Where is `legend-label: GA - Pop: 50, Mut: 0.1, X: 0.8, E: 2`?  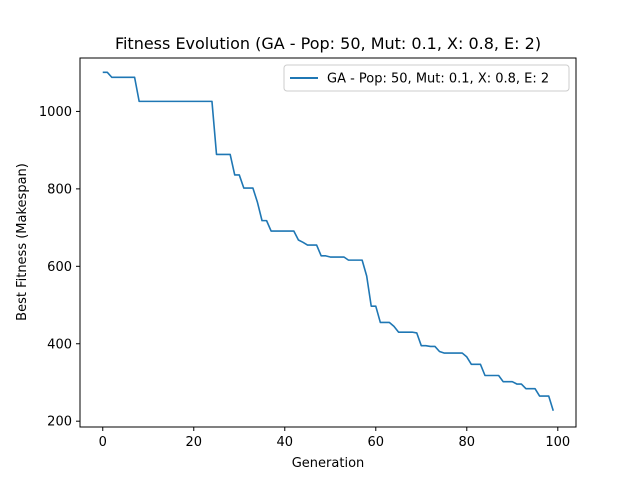
legend-label: GA - Pop: 50, Mut: 0.1, X: 0.8, E: 2 is located at coordinates (438, 79).